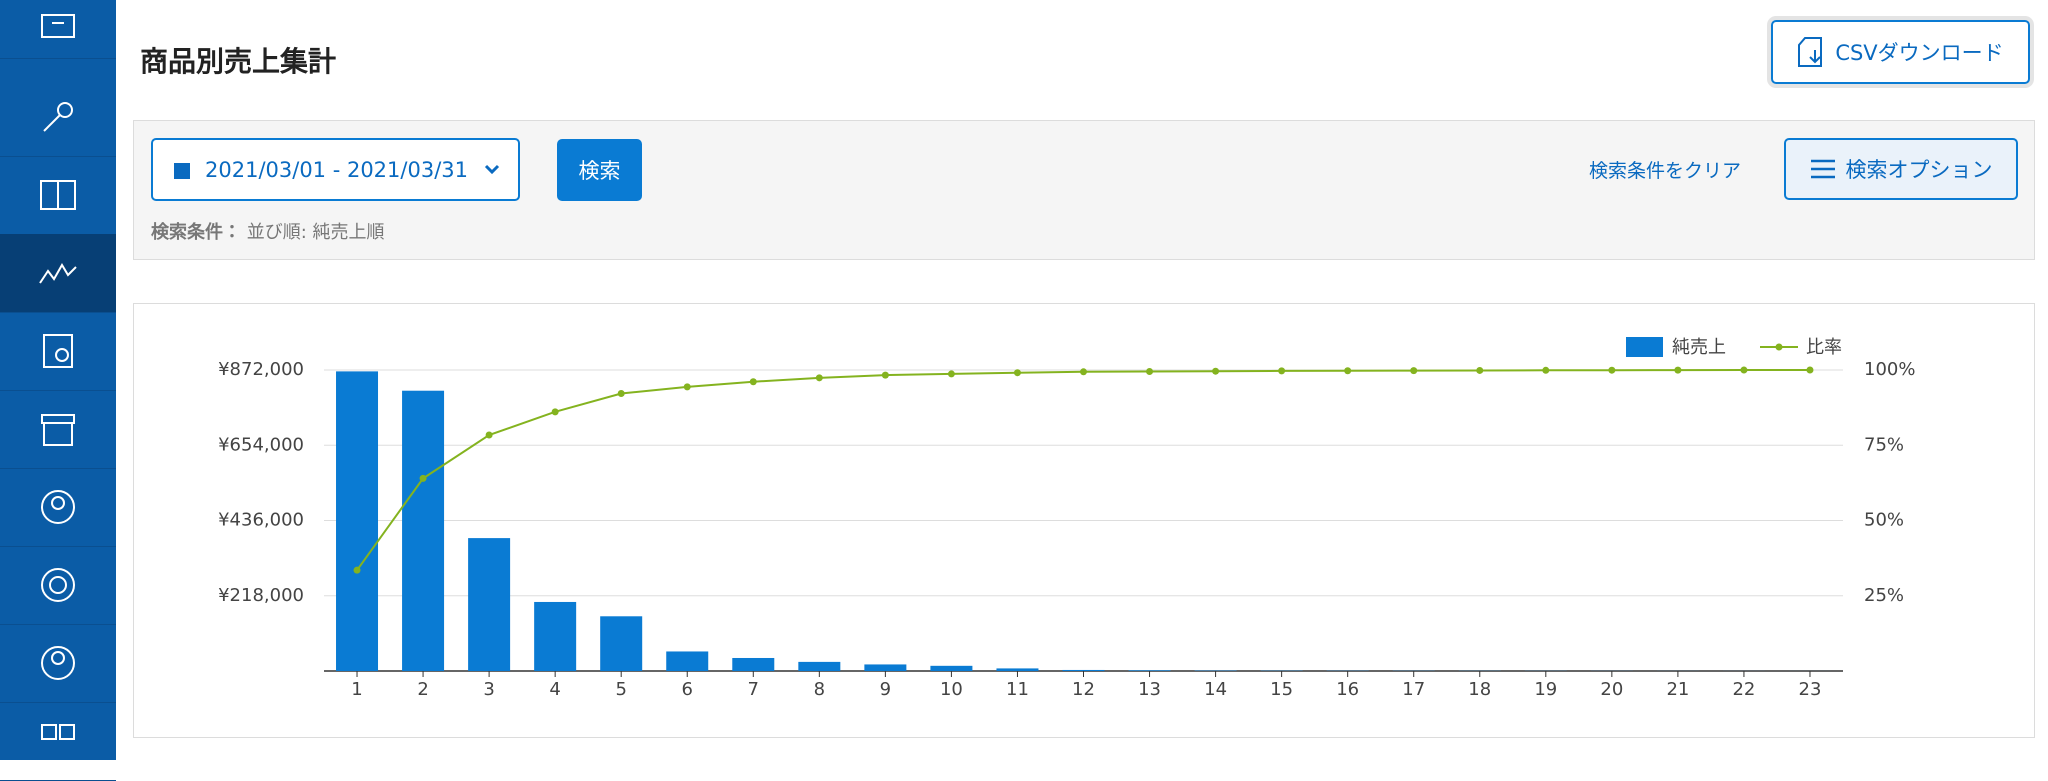  What do you see at coordinates (1884, 520) in the screenshot?
I see `y2-tick-label: 50%` at bounding box center [1884, 520].